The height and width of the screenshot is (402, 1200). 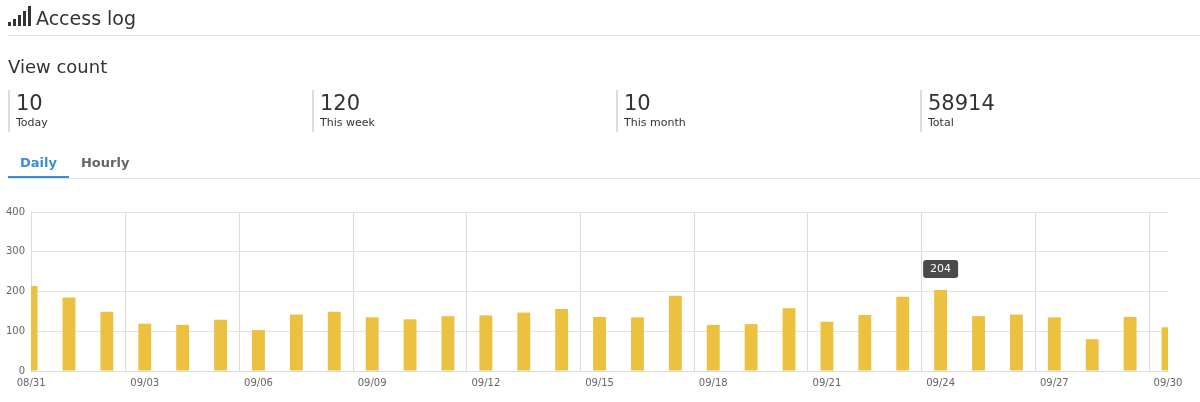 What do you see at coordinates (1054, 382) in the screenshot?
I see `x-tick-label: 09/27` at bounding box center [1054, 382].